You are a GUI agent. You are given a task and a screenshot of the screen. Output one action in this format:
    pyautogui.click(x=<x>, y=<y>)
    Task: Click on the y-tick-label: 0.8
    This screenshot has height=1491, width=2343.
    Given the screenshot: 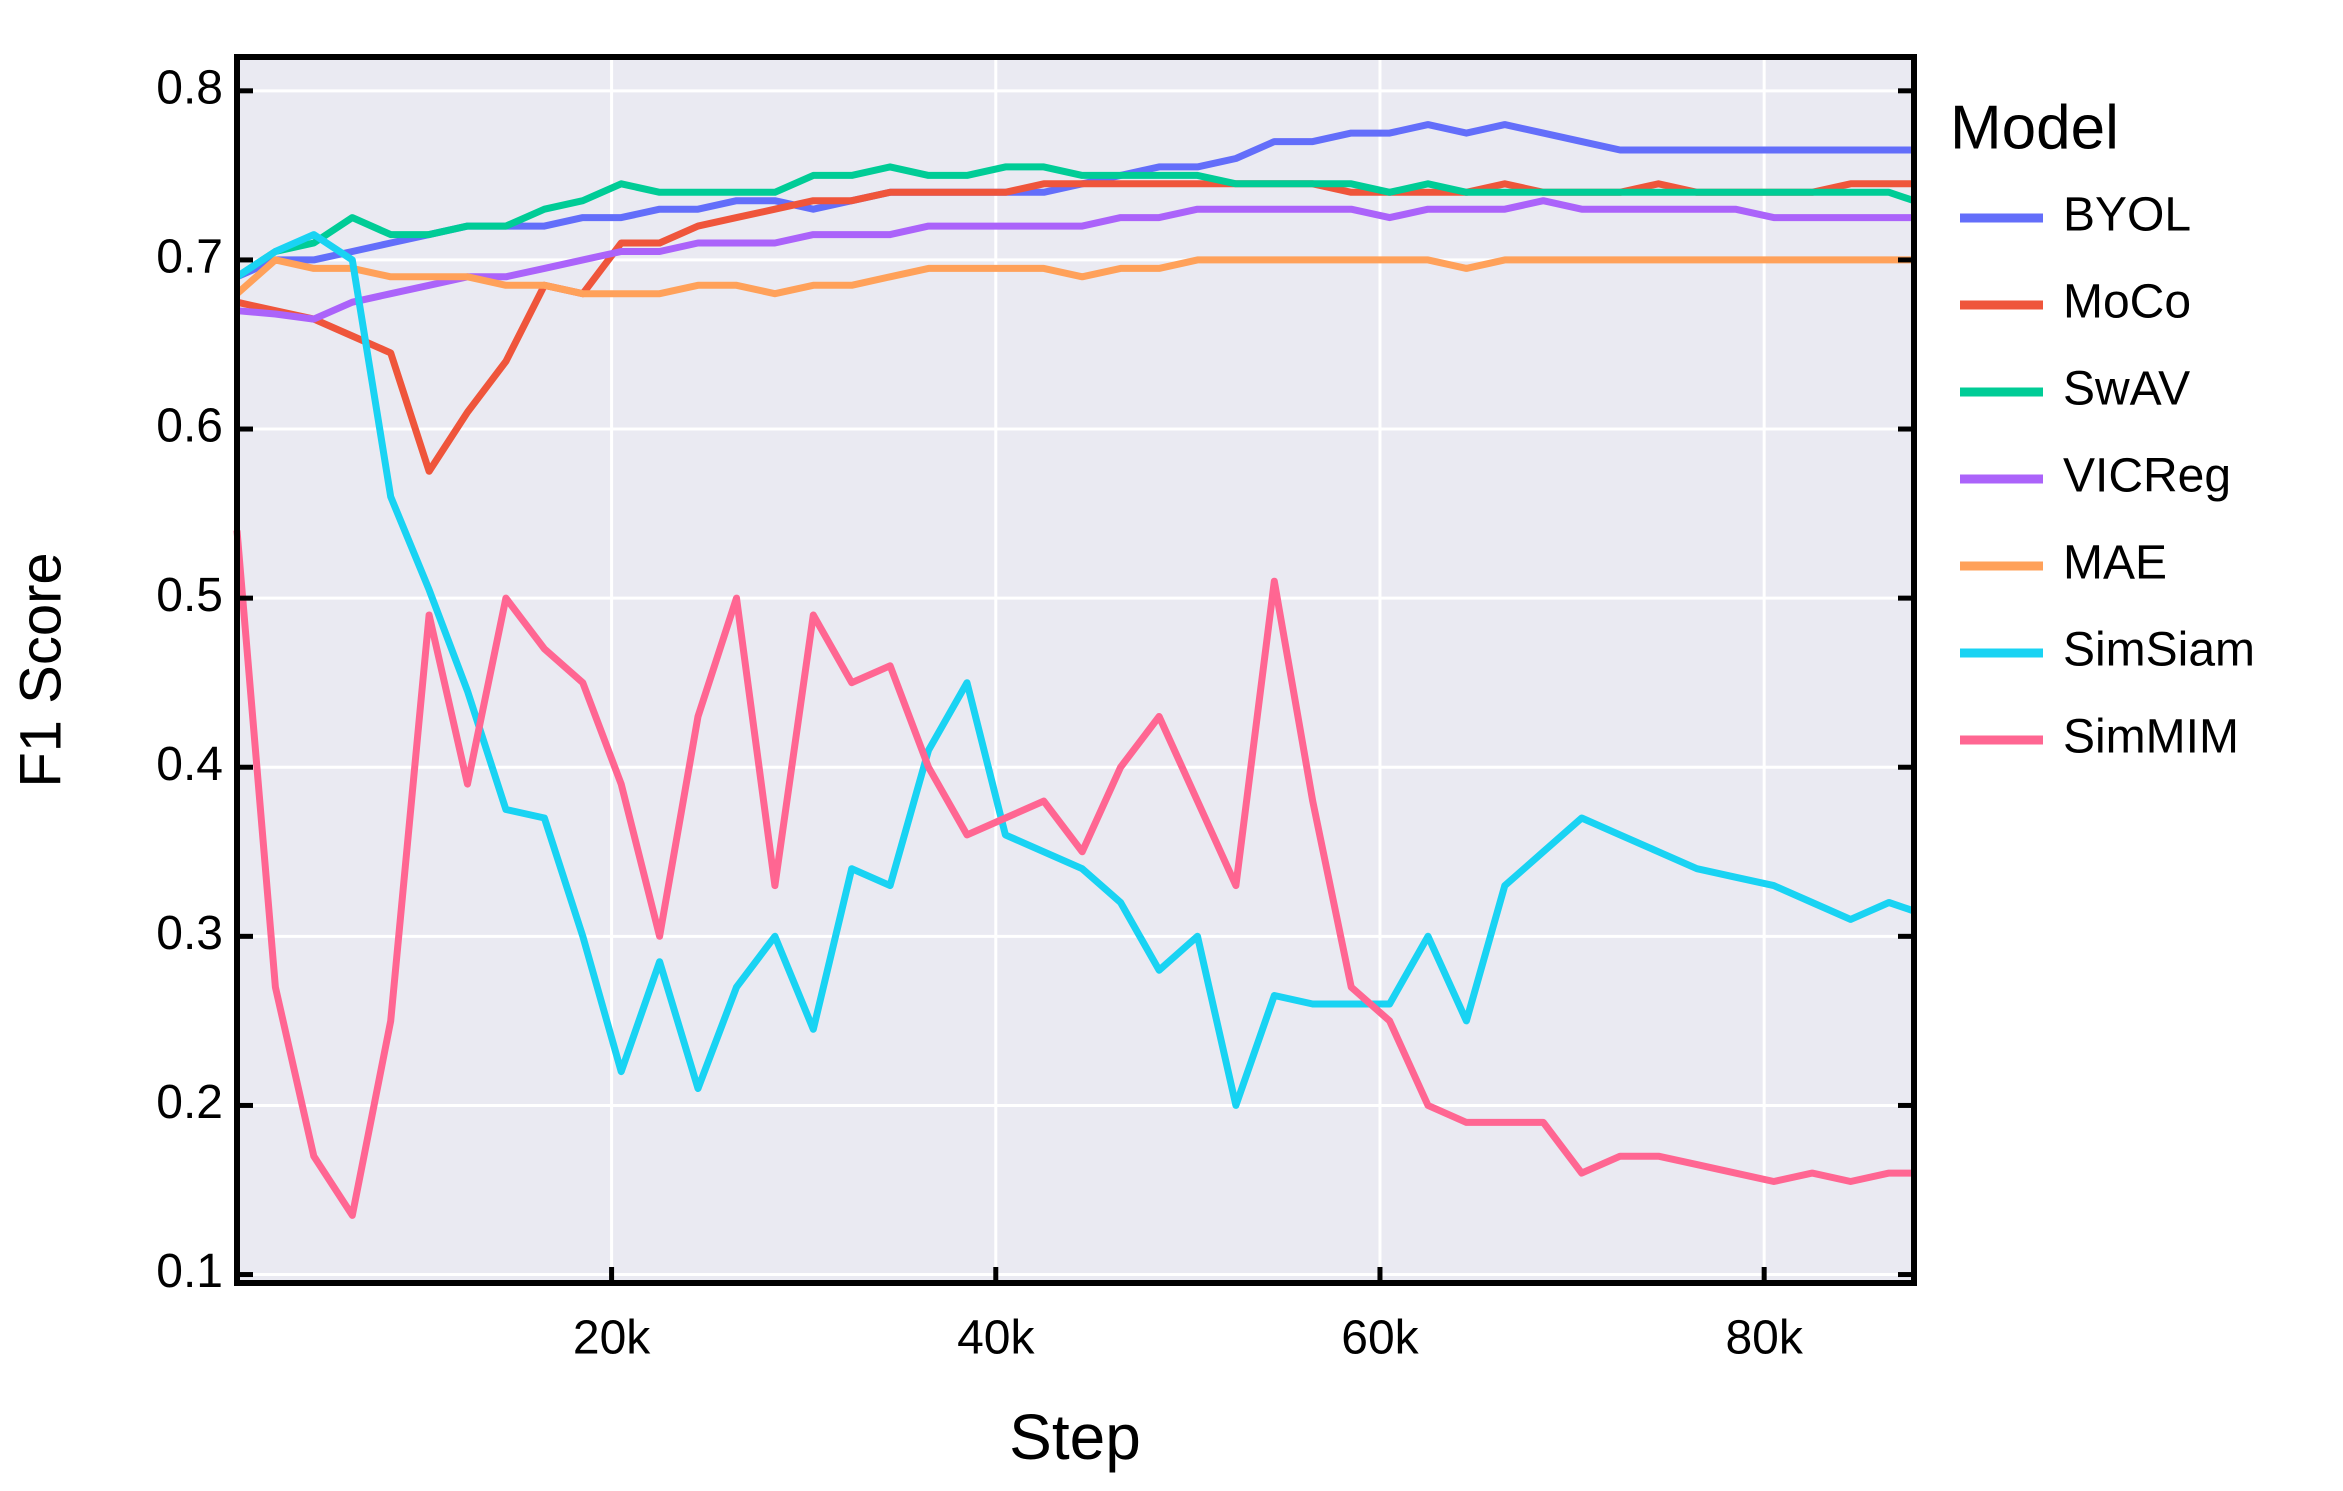 What is the action you would take?
    pyautogui.click(x=189, y=87)
    